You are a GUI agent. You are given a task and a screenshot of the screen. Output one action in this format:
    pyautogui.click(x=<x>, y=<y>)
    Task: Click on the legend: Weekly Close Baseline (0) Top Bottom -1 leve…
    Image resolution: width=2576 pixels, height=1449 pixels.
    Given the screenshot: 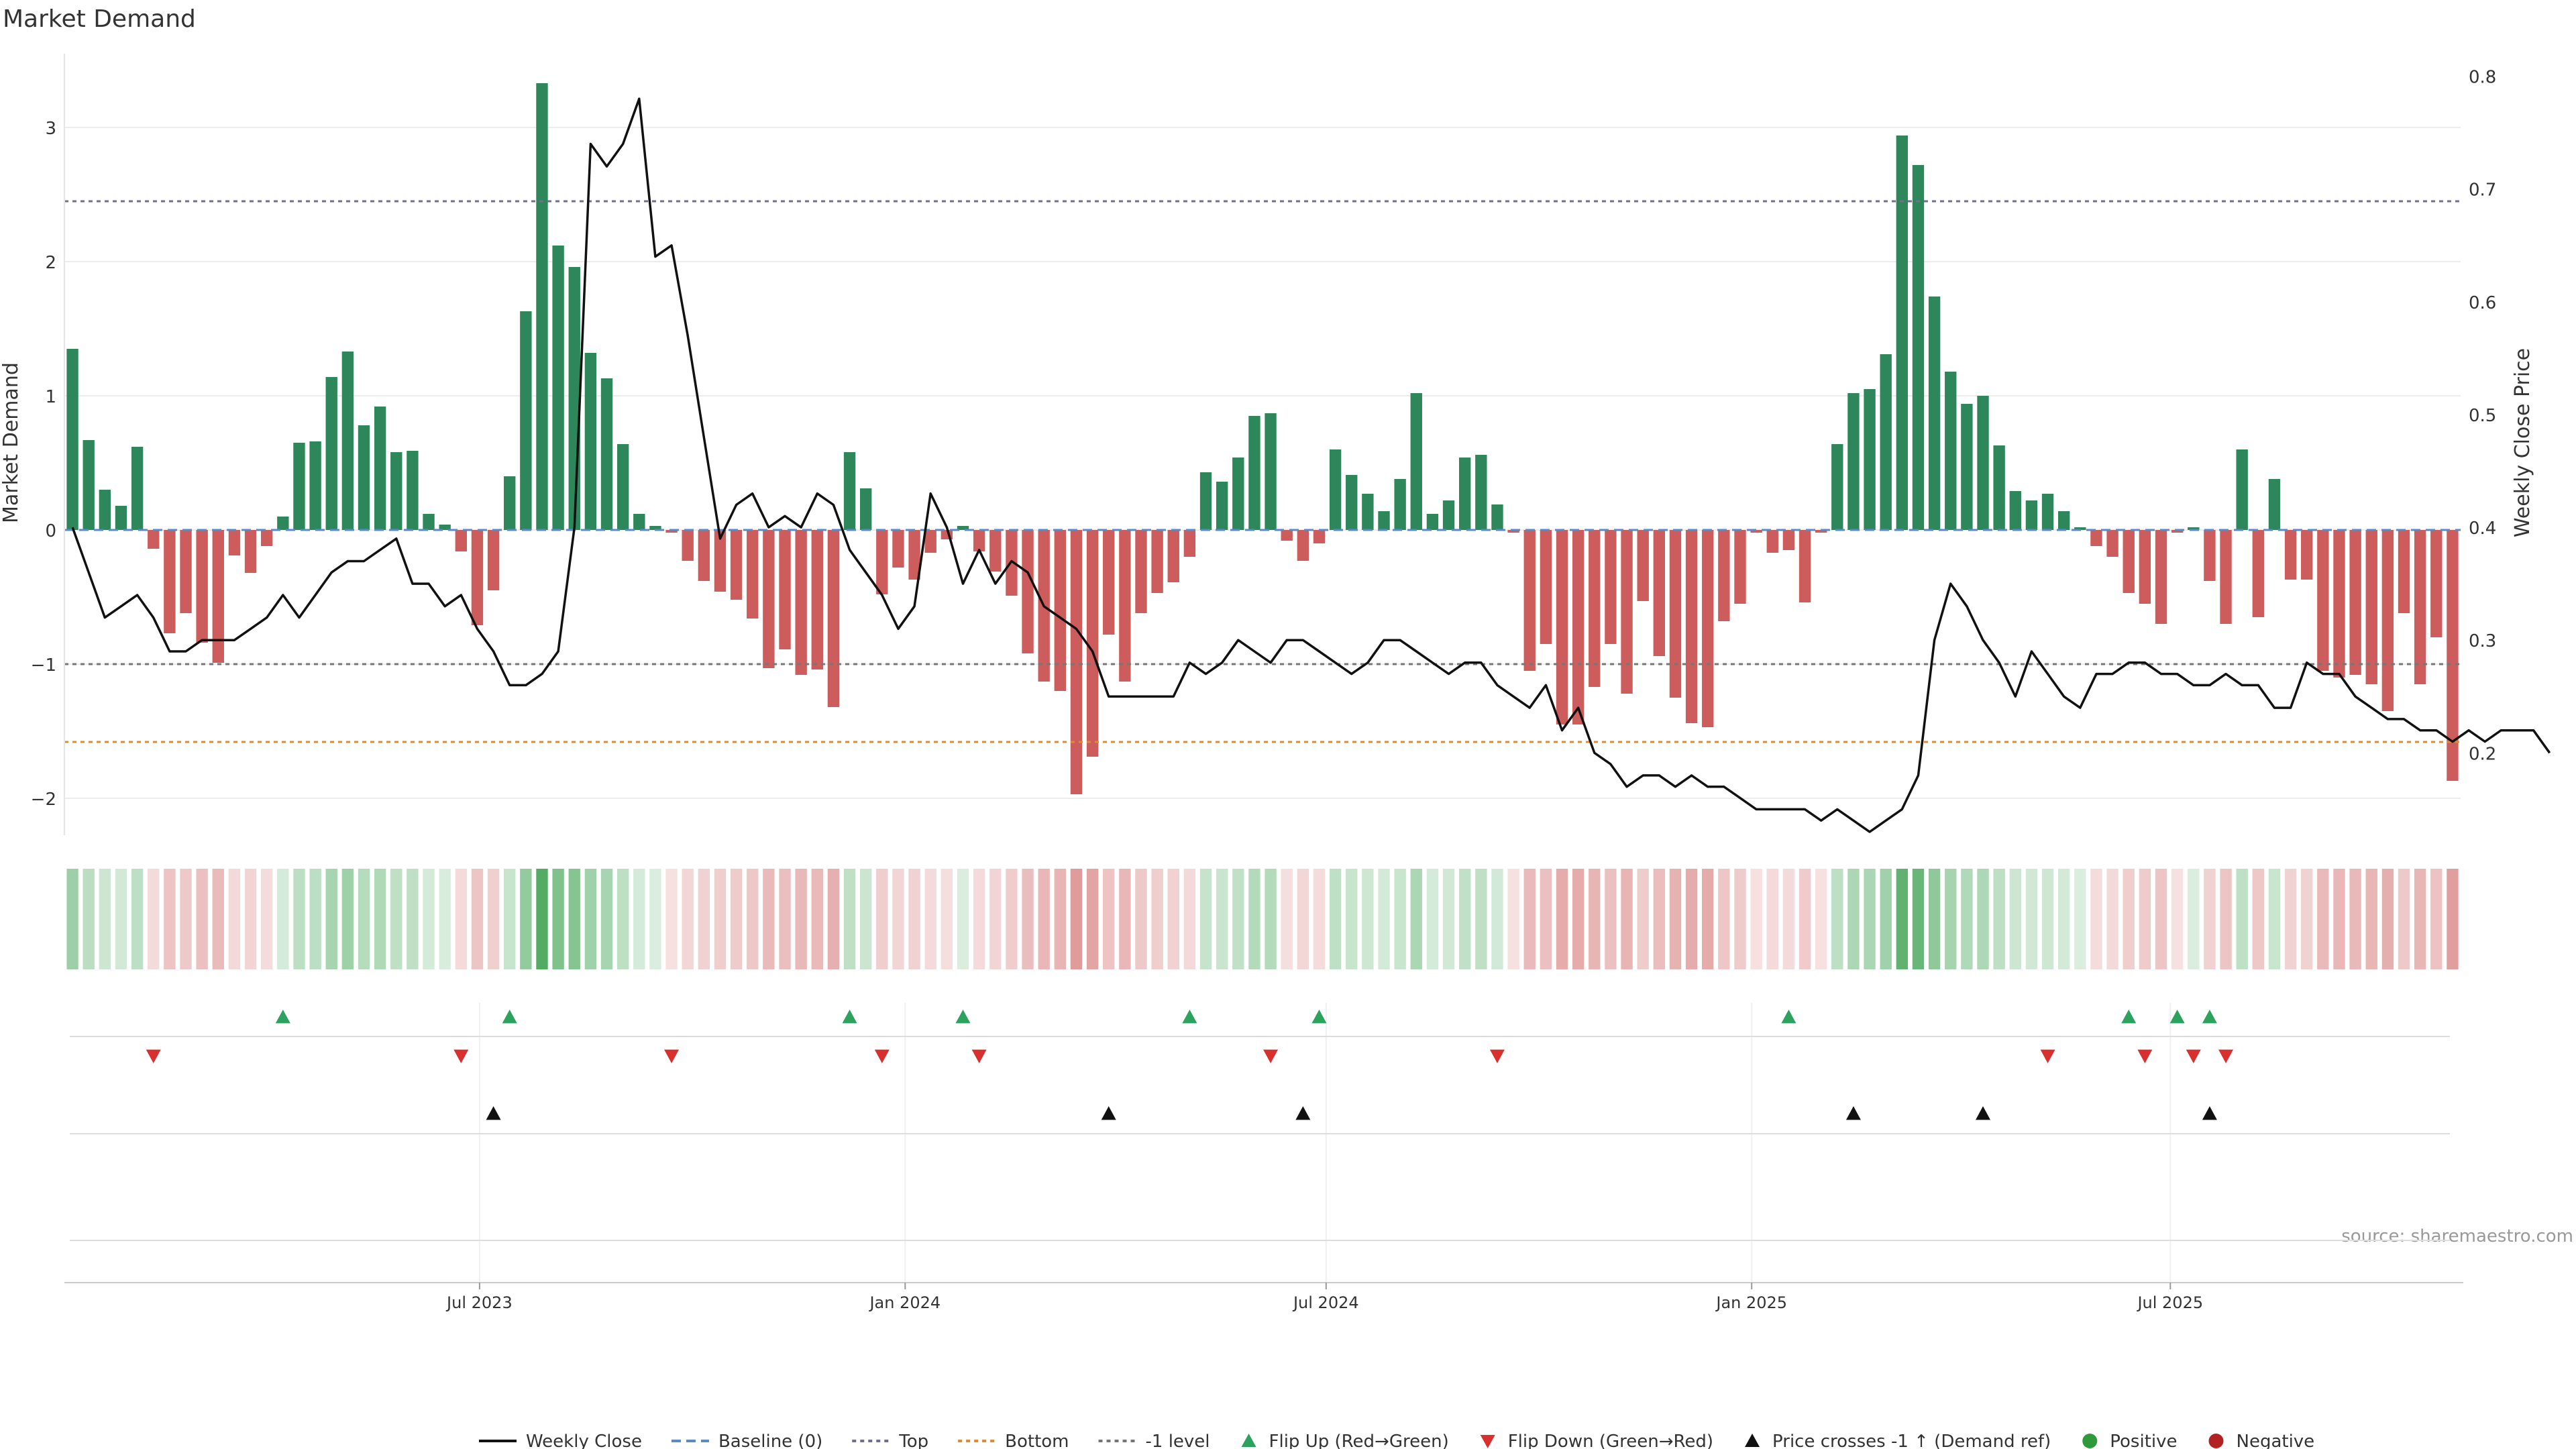 What is the action you would take?
    pyautogui.click(x=1396, y=1440)
    